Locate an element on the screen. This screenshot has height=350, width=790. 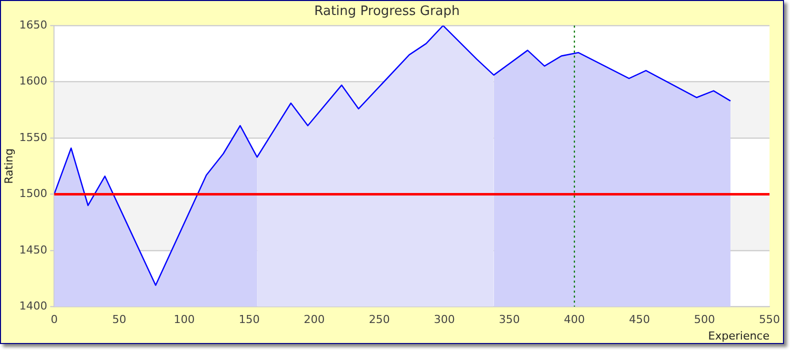
y-tick-label: 1650 is located at coordinates (33, 25).